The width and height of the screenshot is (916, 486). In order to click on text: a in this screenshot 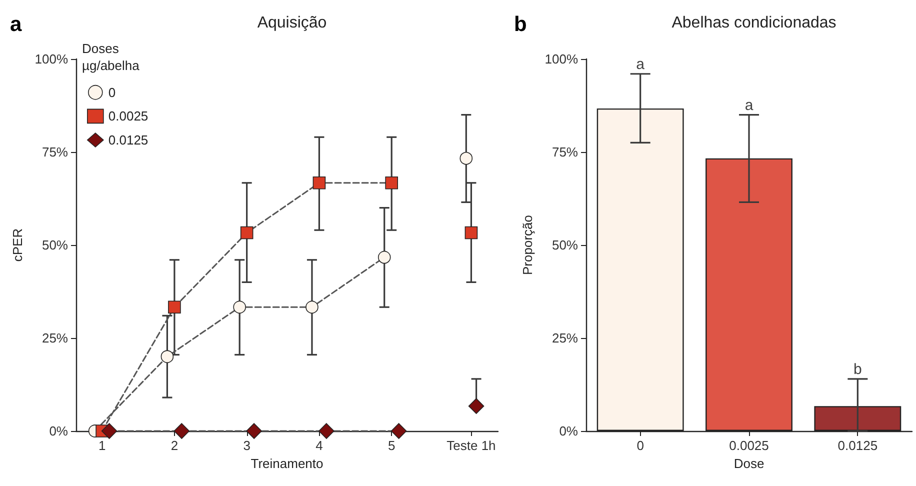, I will do `click(16, 24)`.